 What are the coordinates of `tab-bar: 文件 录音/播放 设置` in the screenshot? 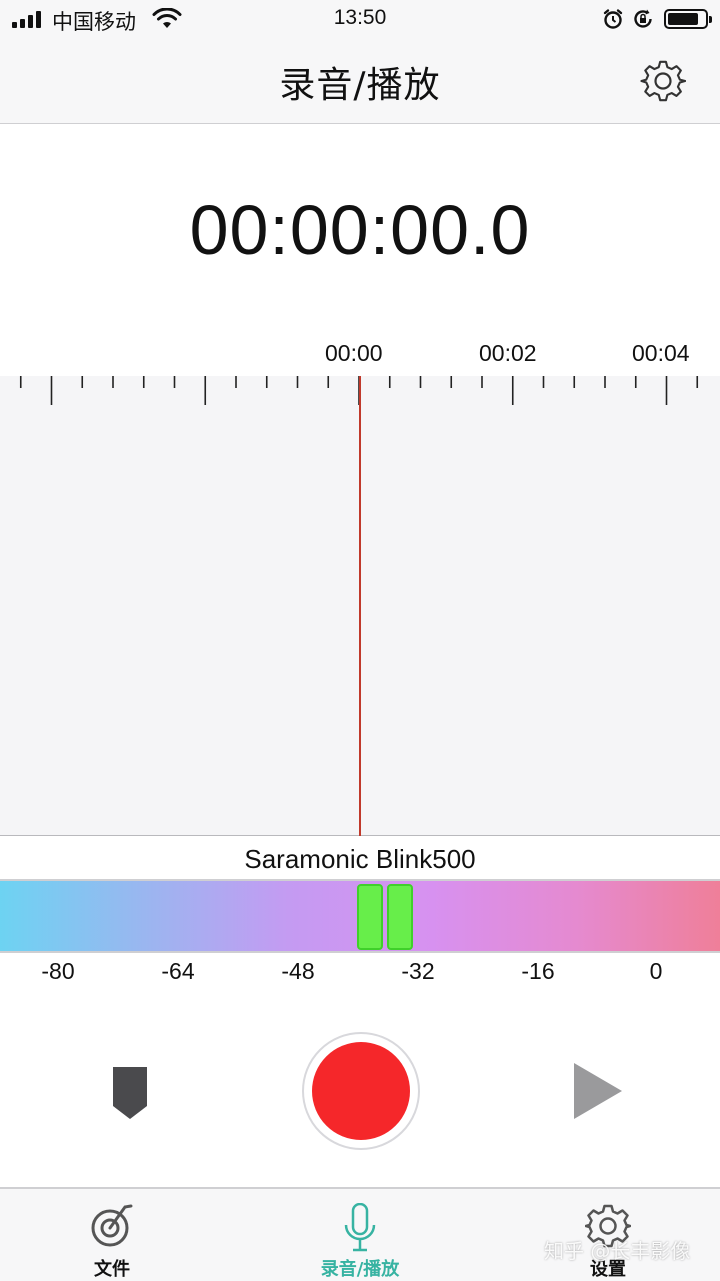 It's located at (360, 1234).